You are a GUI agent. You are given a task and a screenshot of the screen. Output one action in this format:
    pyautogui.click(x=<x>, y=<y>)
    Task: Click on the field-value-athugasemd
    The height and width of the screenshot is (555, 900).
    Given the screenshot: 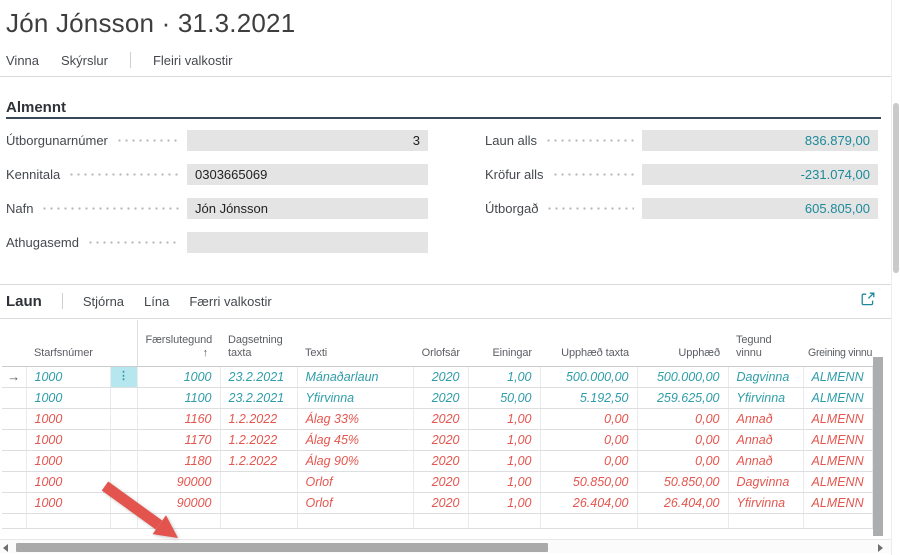 What is the action you would take?
    pyautogui.click(x=307, y=242)
    